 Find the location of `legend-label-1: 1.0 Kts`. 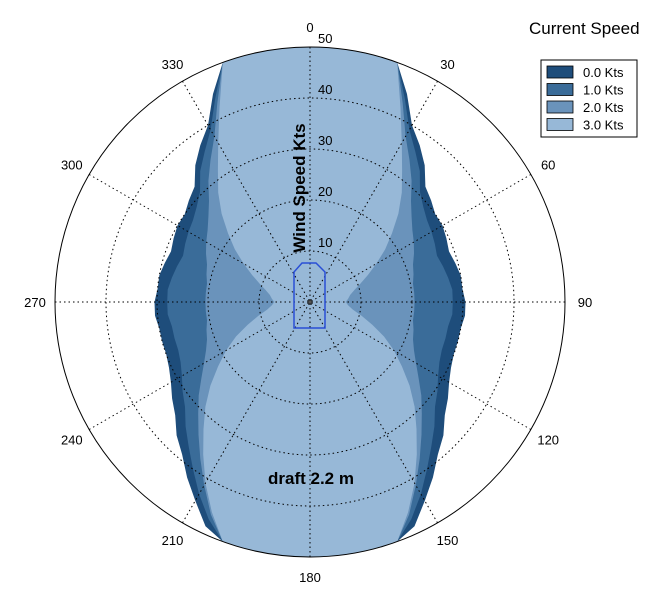

legend-label-1: 1.0 Kts is located at coordinates (603, 90).